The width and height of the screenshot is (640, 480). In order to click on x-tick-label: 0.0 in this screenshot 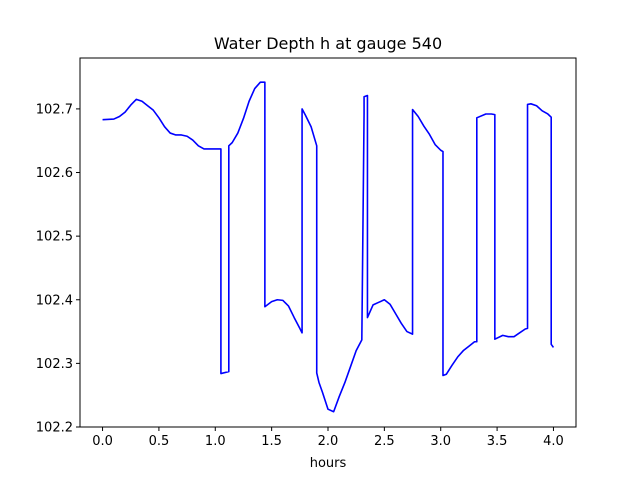, I will do `click(102, 441)`.